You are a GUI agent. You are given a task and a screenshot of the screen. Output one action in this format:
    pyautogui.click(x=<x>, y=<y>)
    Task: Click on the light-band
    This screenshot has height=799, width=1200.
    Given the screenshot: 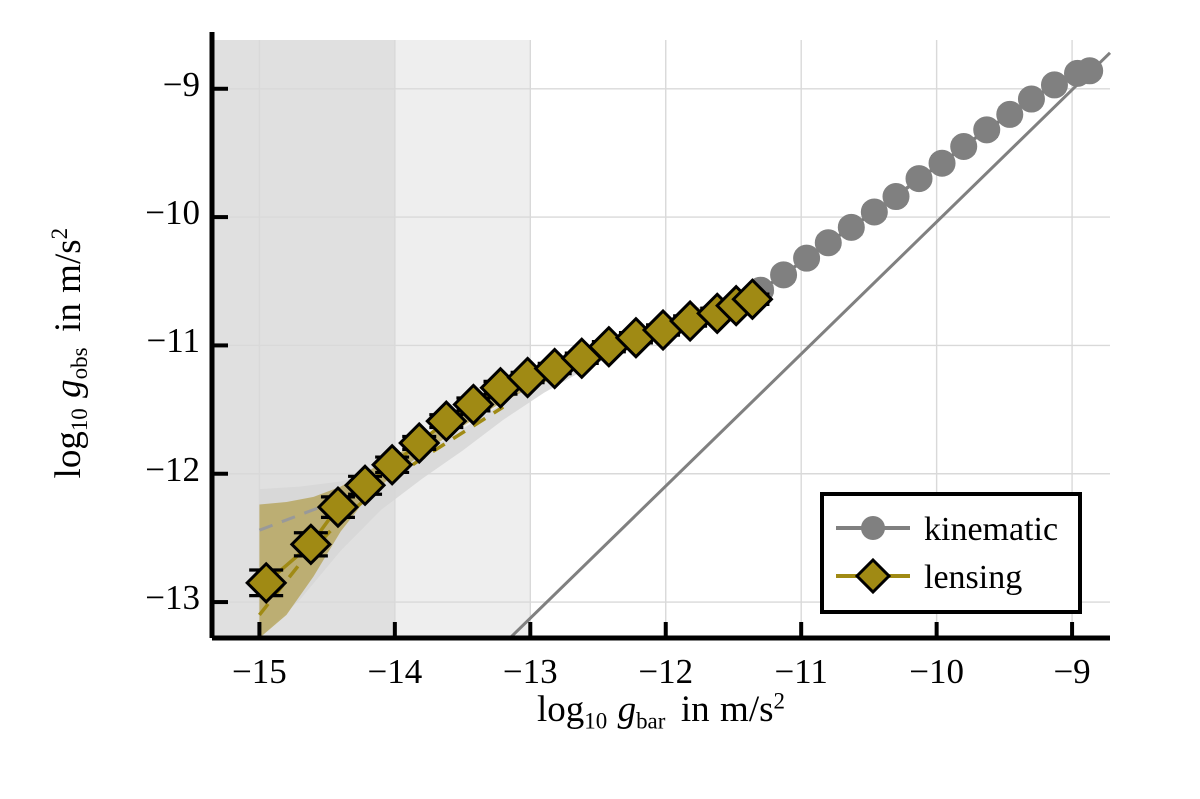 What is the action you would take?
    pyautogui.click(x=462, y=339)
    